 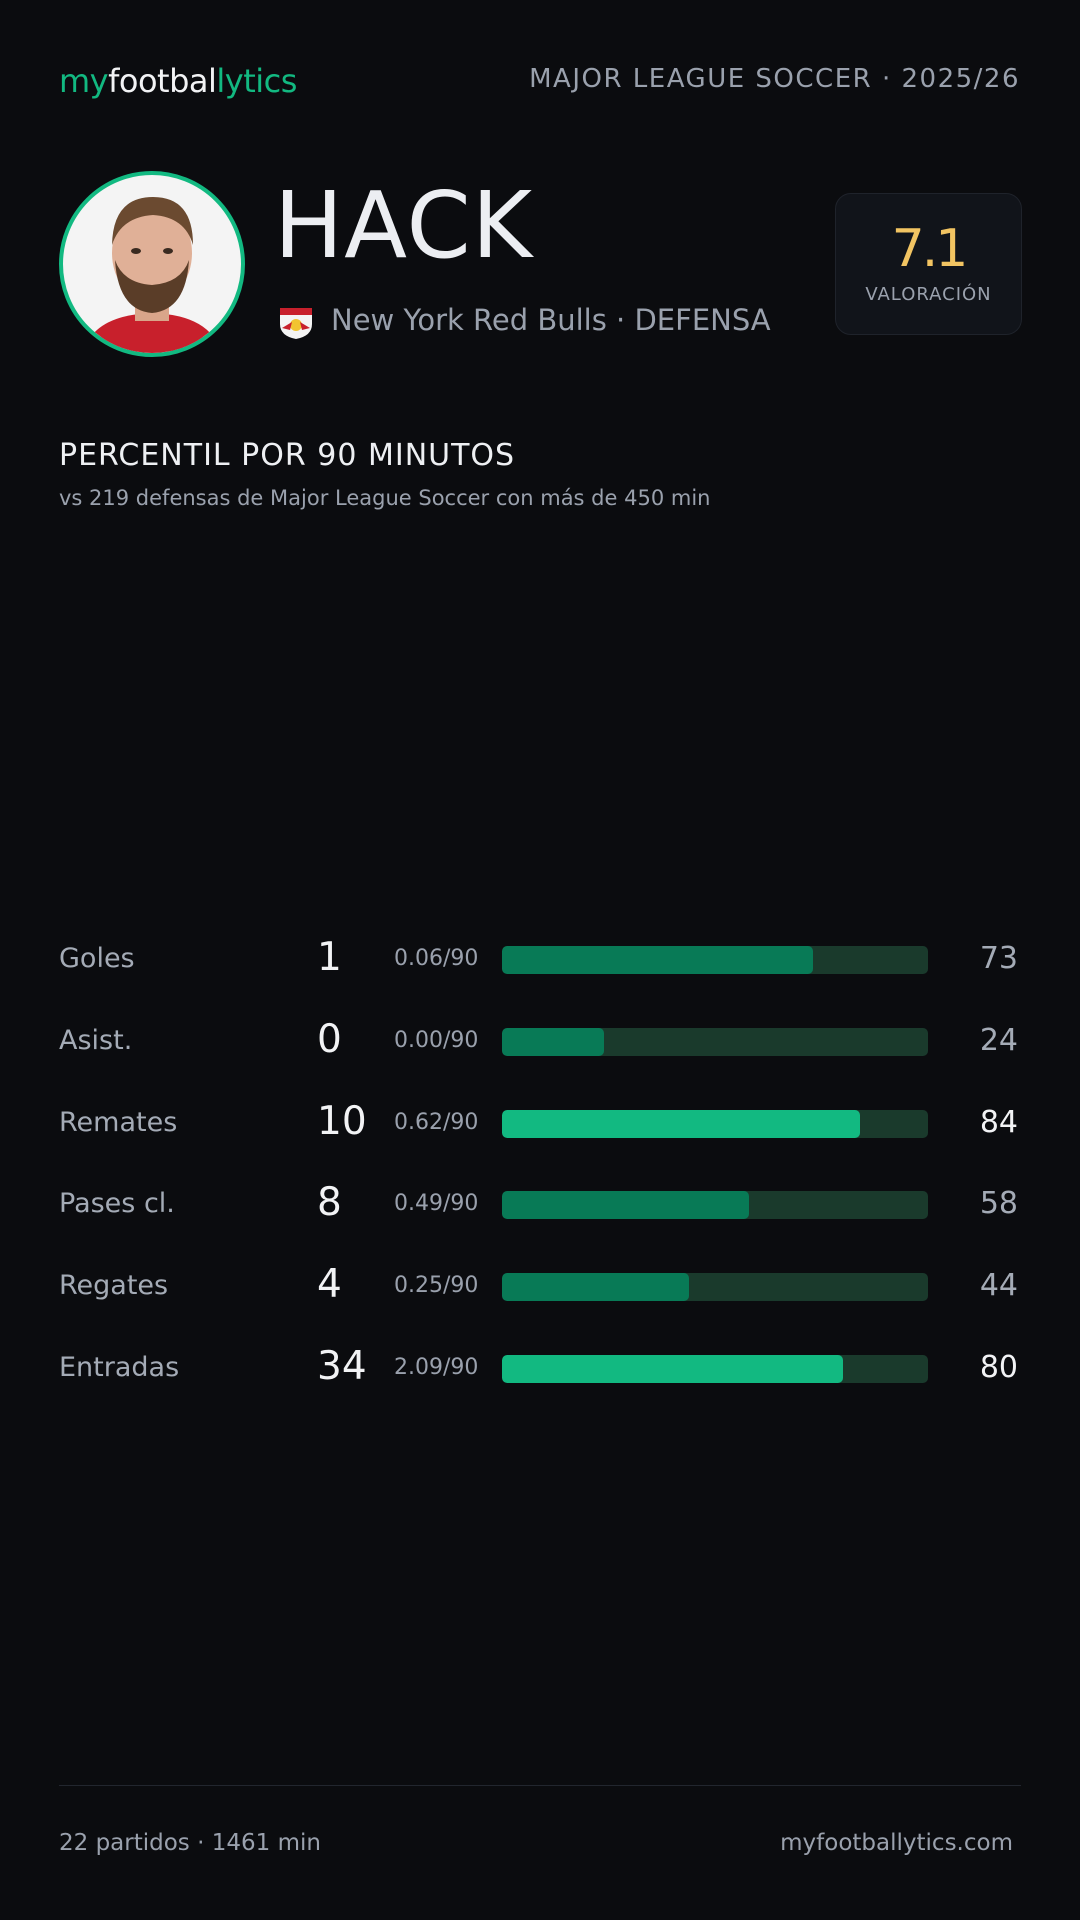 What do you see at coordinates (329, 1203) in the screenshot?
I see `stat-total: 8` at bounding box center [329, 1203].